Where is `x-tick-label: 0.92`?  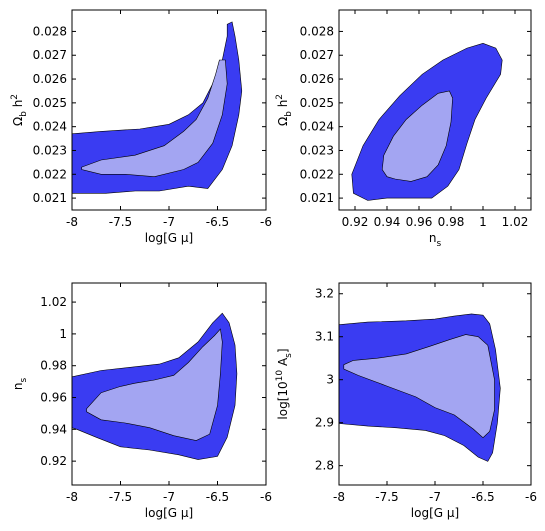 x-tick-label: 0.92 is located at coordinates (355, 222).